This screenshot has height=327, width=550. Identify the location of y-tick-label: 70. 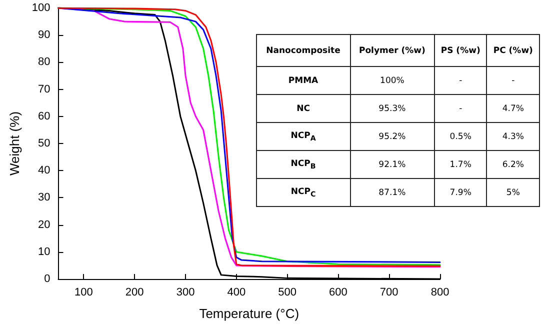
(44, 89).